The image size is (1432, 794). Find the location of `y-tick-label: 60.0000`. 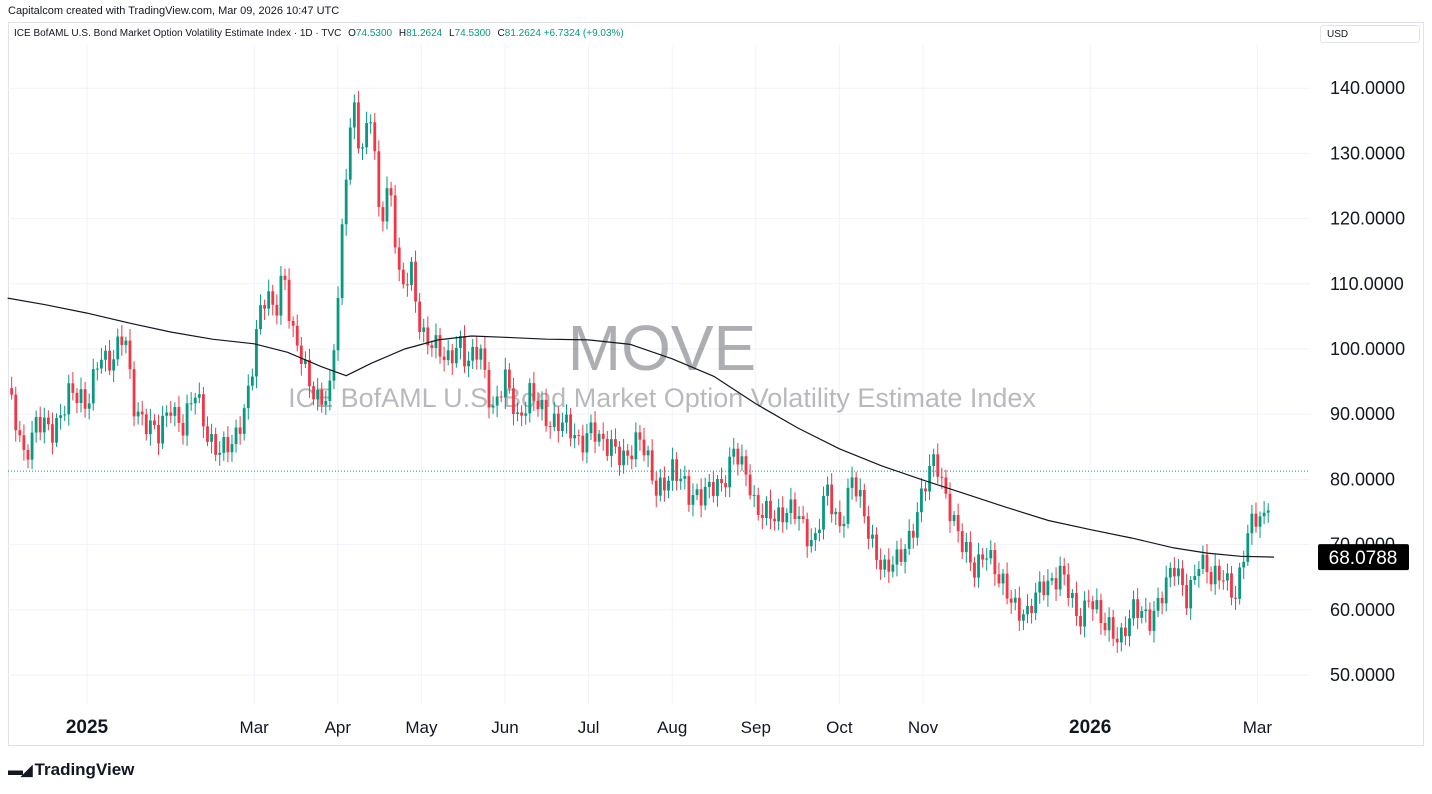

y-tick-label: 60.0000 is located at coordinates (1362, 610).